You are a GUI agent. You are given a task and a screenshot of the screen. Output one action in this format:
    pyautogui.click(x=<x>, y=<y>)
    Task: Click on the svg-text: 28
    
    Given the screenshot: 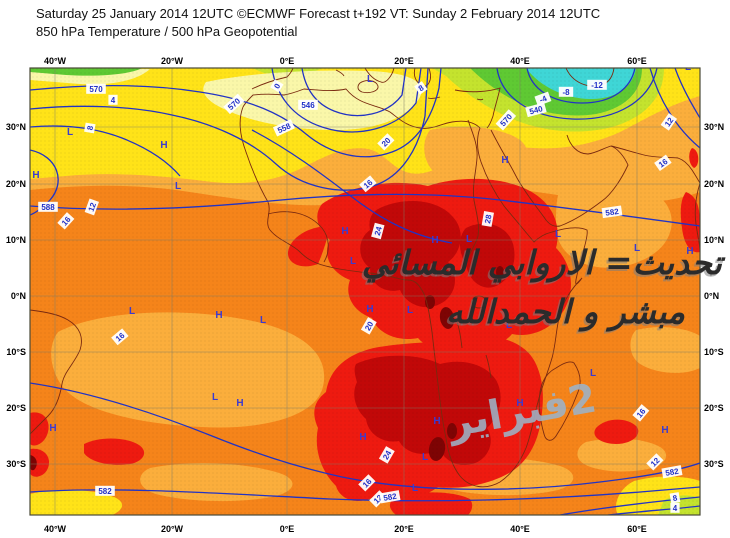 What is the action you would take?
    pyautogui.click(x=488, y=218)
    